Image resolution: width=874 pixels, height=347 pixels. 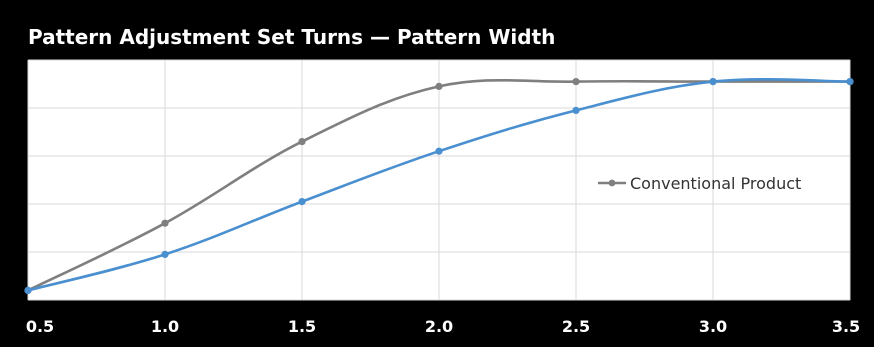 I want to click on x-tick-label: 3.5, so click(x=846, y=326).